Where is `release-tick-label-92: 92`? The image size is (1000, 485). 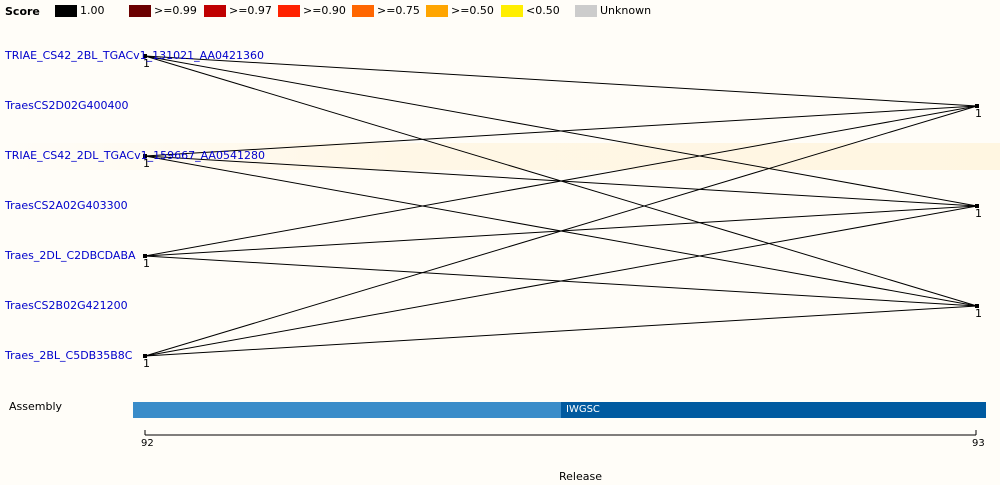
release-tick-label-92: 92 is located at coordinates (147, 443).